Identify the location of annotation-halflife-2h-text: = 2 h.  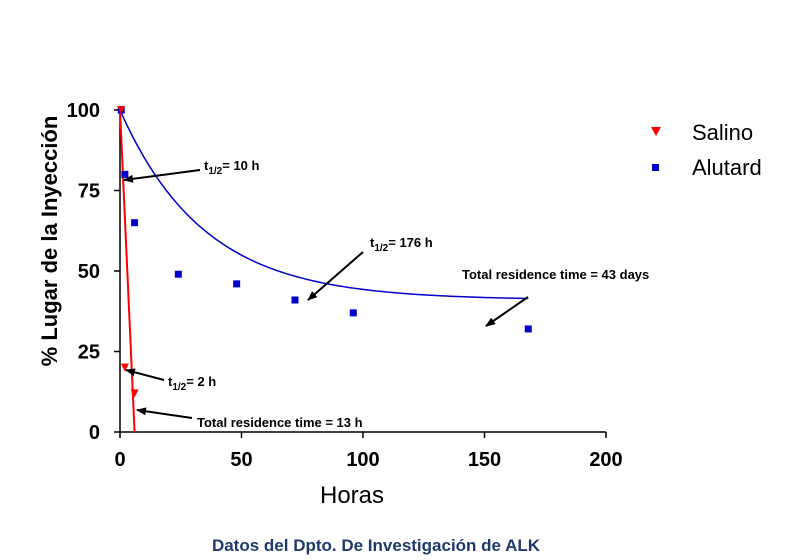
(201, 381).